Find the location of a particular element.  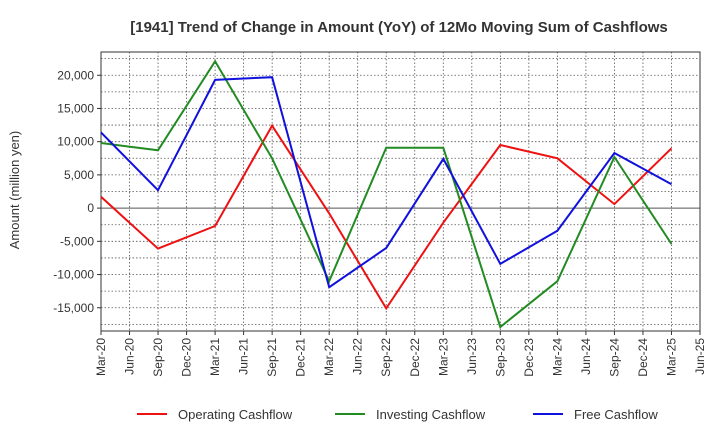

x-tick-label: Mar-21 is located at coordinates (215, 357).